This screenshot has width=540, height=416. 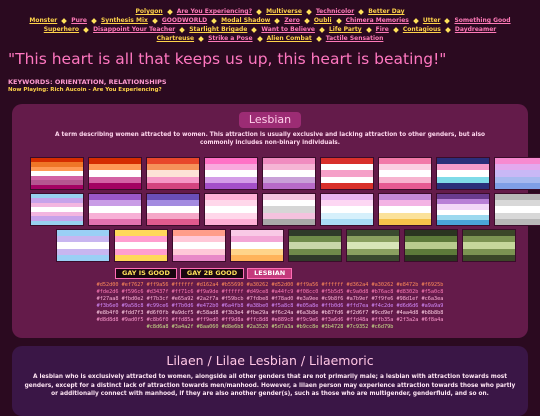 I want to click on nav-link: Daydreamer, so click(x=475, y=29).